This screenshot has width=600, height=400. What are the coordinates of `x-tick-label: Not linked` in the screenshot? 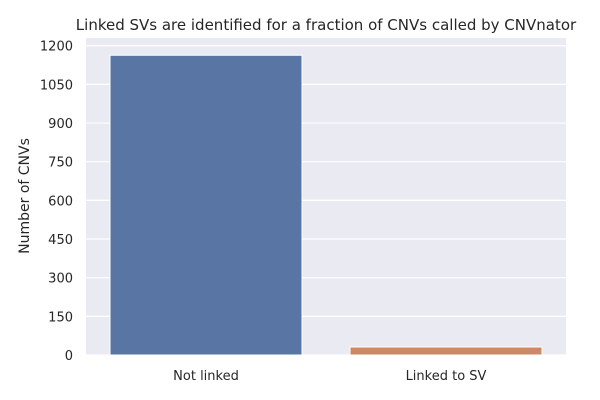 It's located at (206, 376).